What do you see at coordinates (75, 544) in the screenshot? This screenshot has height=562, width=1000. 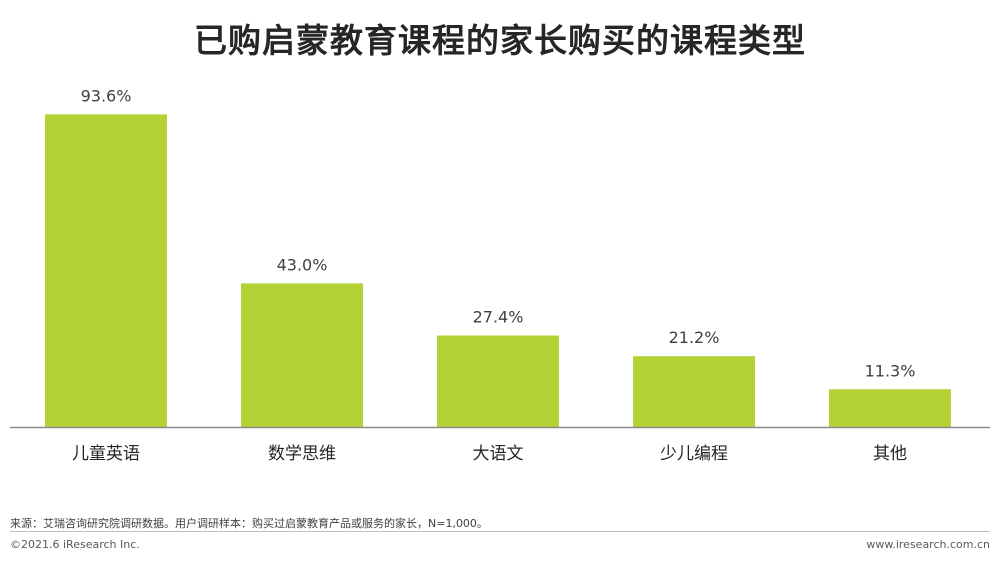 I see `copyright-text: ©2021.6 iResearch Inc.` at bounding box center [75, 544].